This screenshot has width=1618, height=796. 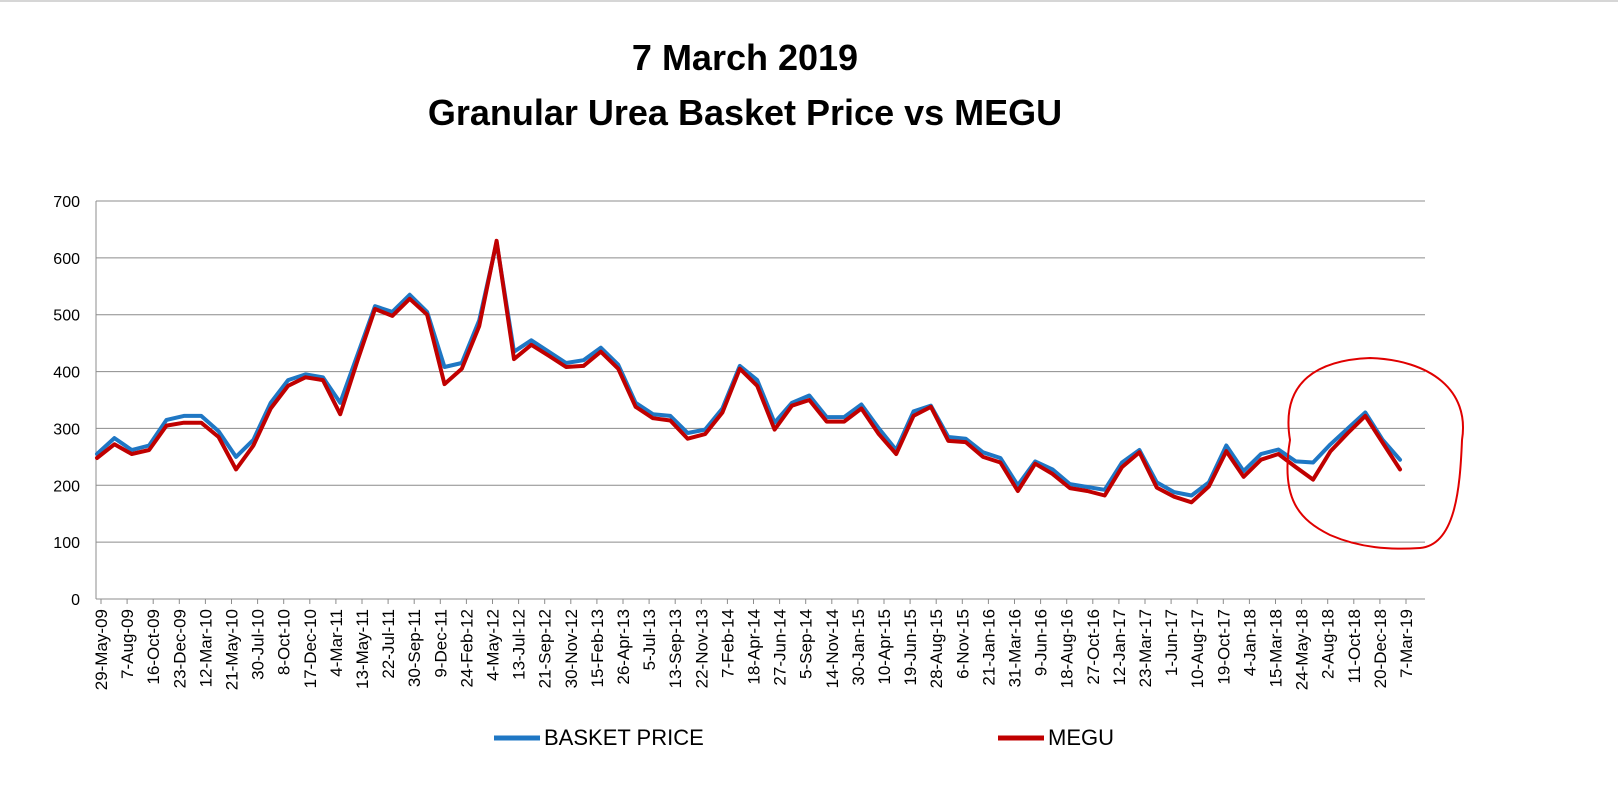 What do you see at coordinates (519, 644) in the screenshot?
I see `x-tick-label: 13-Jul-12` at bounding box center [519, 644].